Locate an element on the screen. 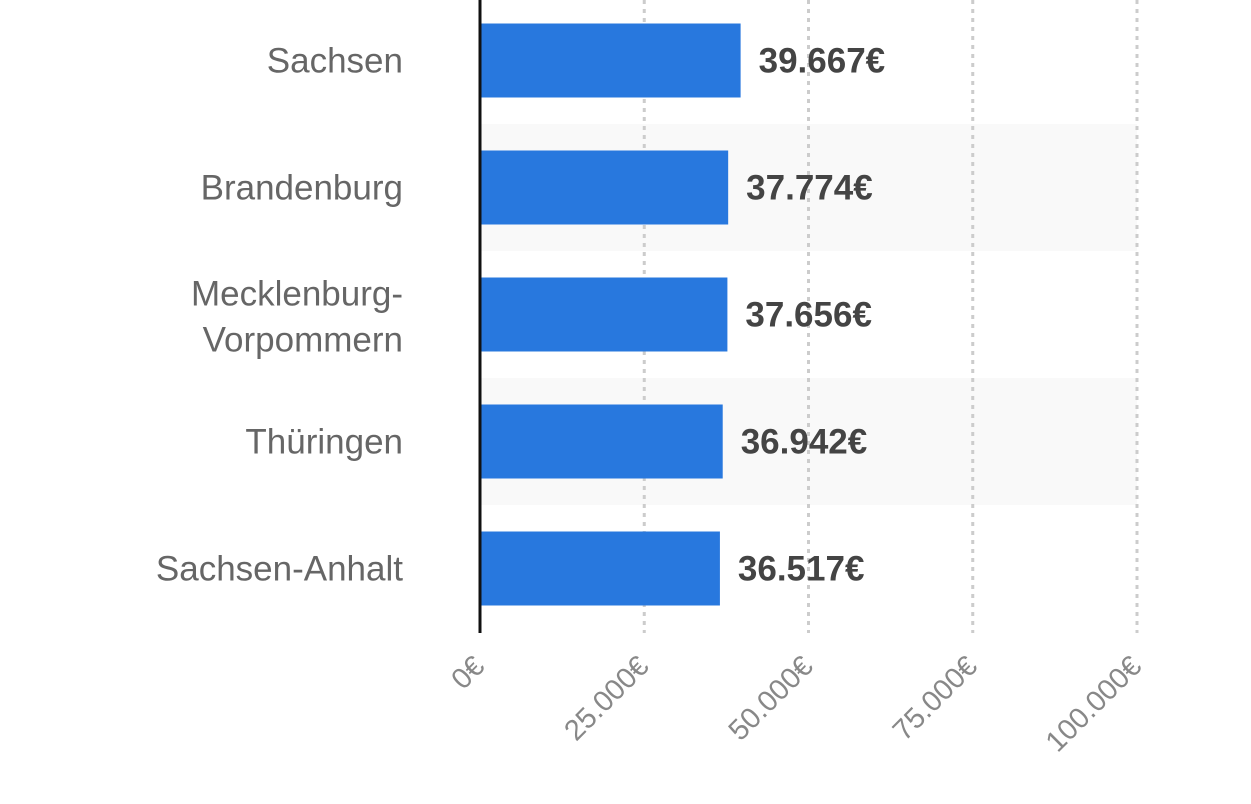  category-label: Sachsen-Anhalt is located at coordinates (279, 569).